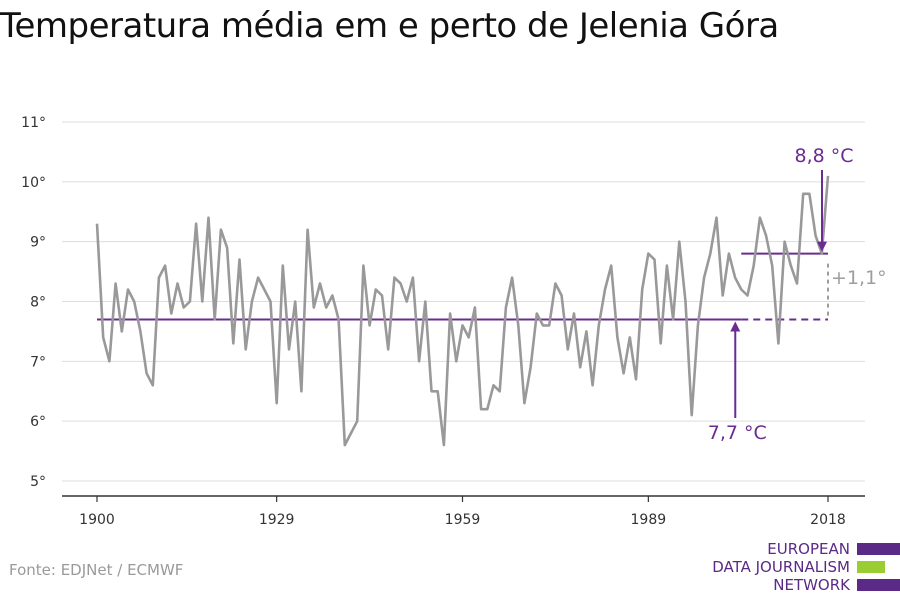  What do you see at coordinates (878, 549) in the screenshot?
I see `logo-bar-purple-top` at bounding box center [878, 549].